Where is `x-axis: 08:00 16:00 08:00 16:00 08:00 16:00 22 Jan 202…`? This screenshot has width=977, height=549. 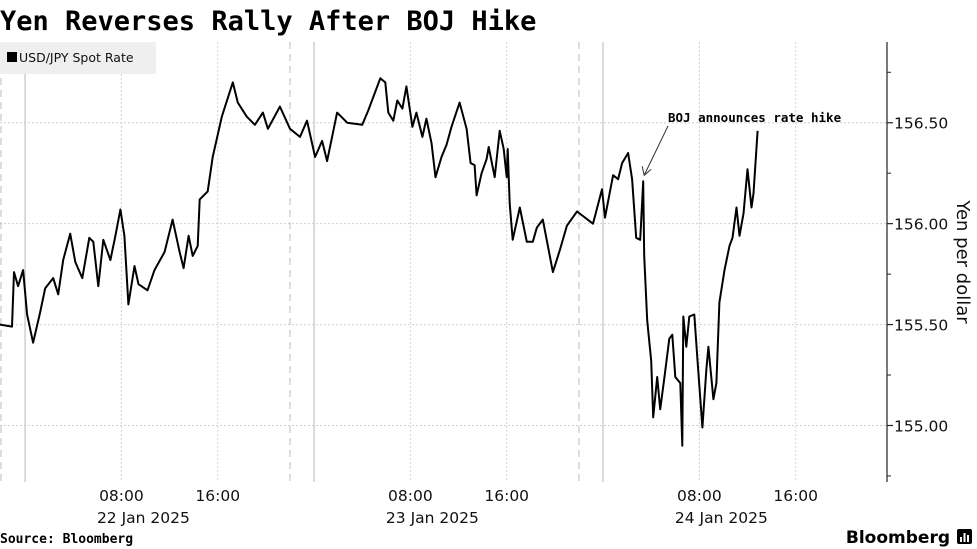 x-axis: 08:00 16:00 08:00 16:00 08:00 16:00 22 Jan 202… is located at coordinates (457, 507).